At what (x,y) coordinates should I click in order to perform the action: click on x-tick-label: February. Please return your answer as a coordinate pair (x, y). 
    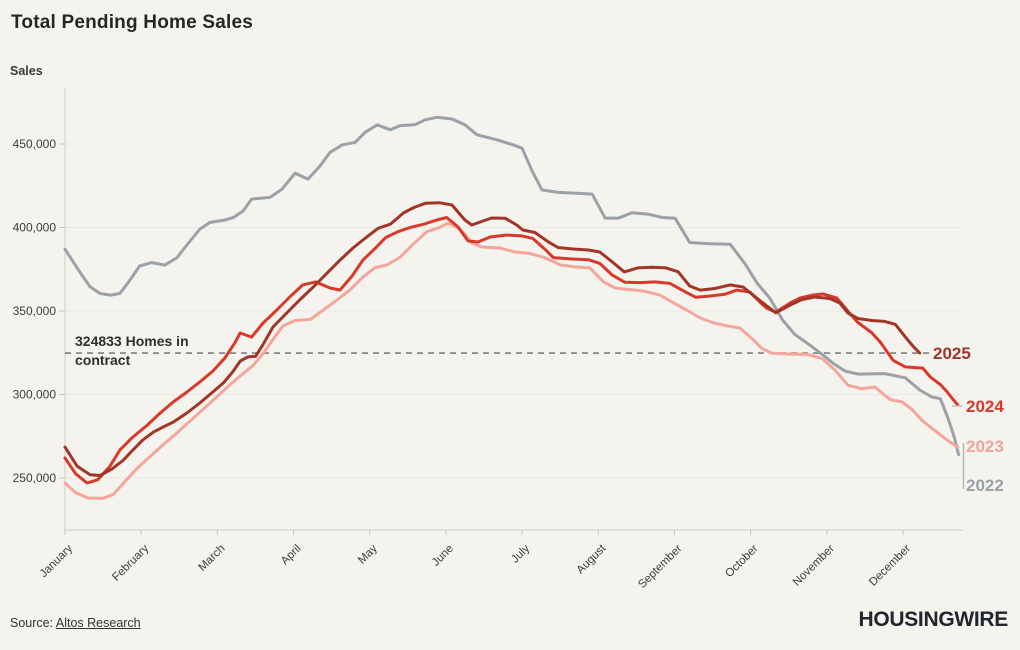
    Looking at the image, I should click on (130, 562).